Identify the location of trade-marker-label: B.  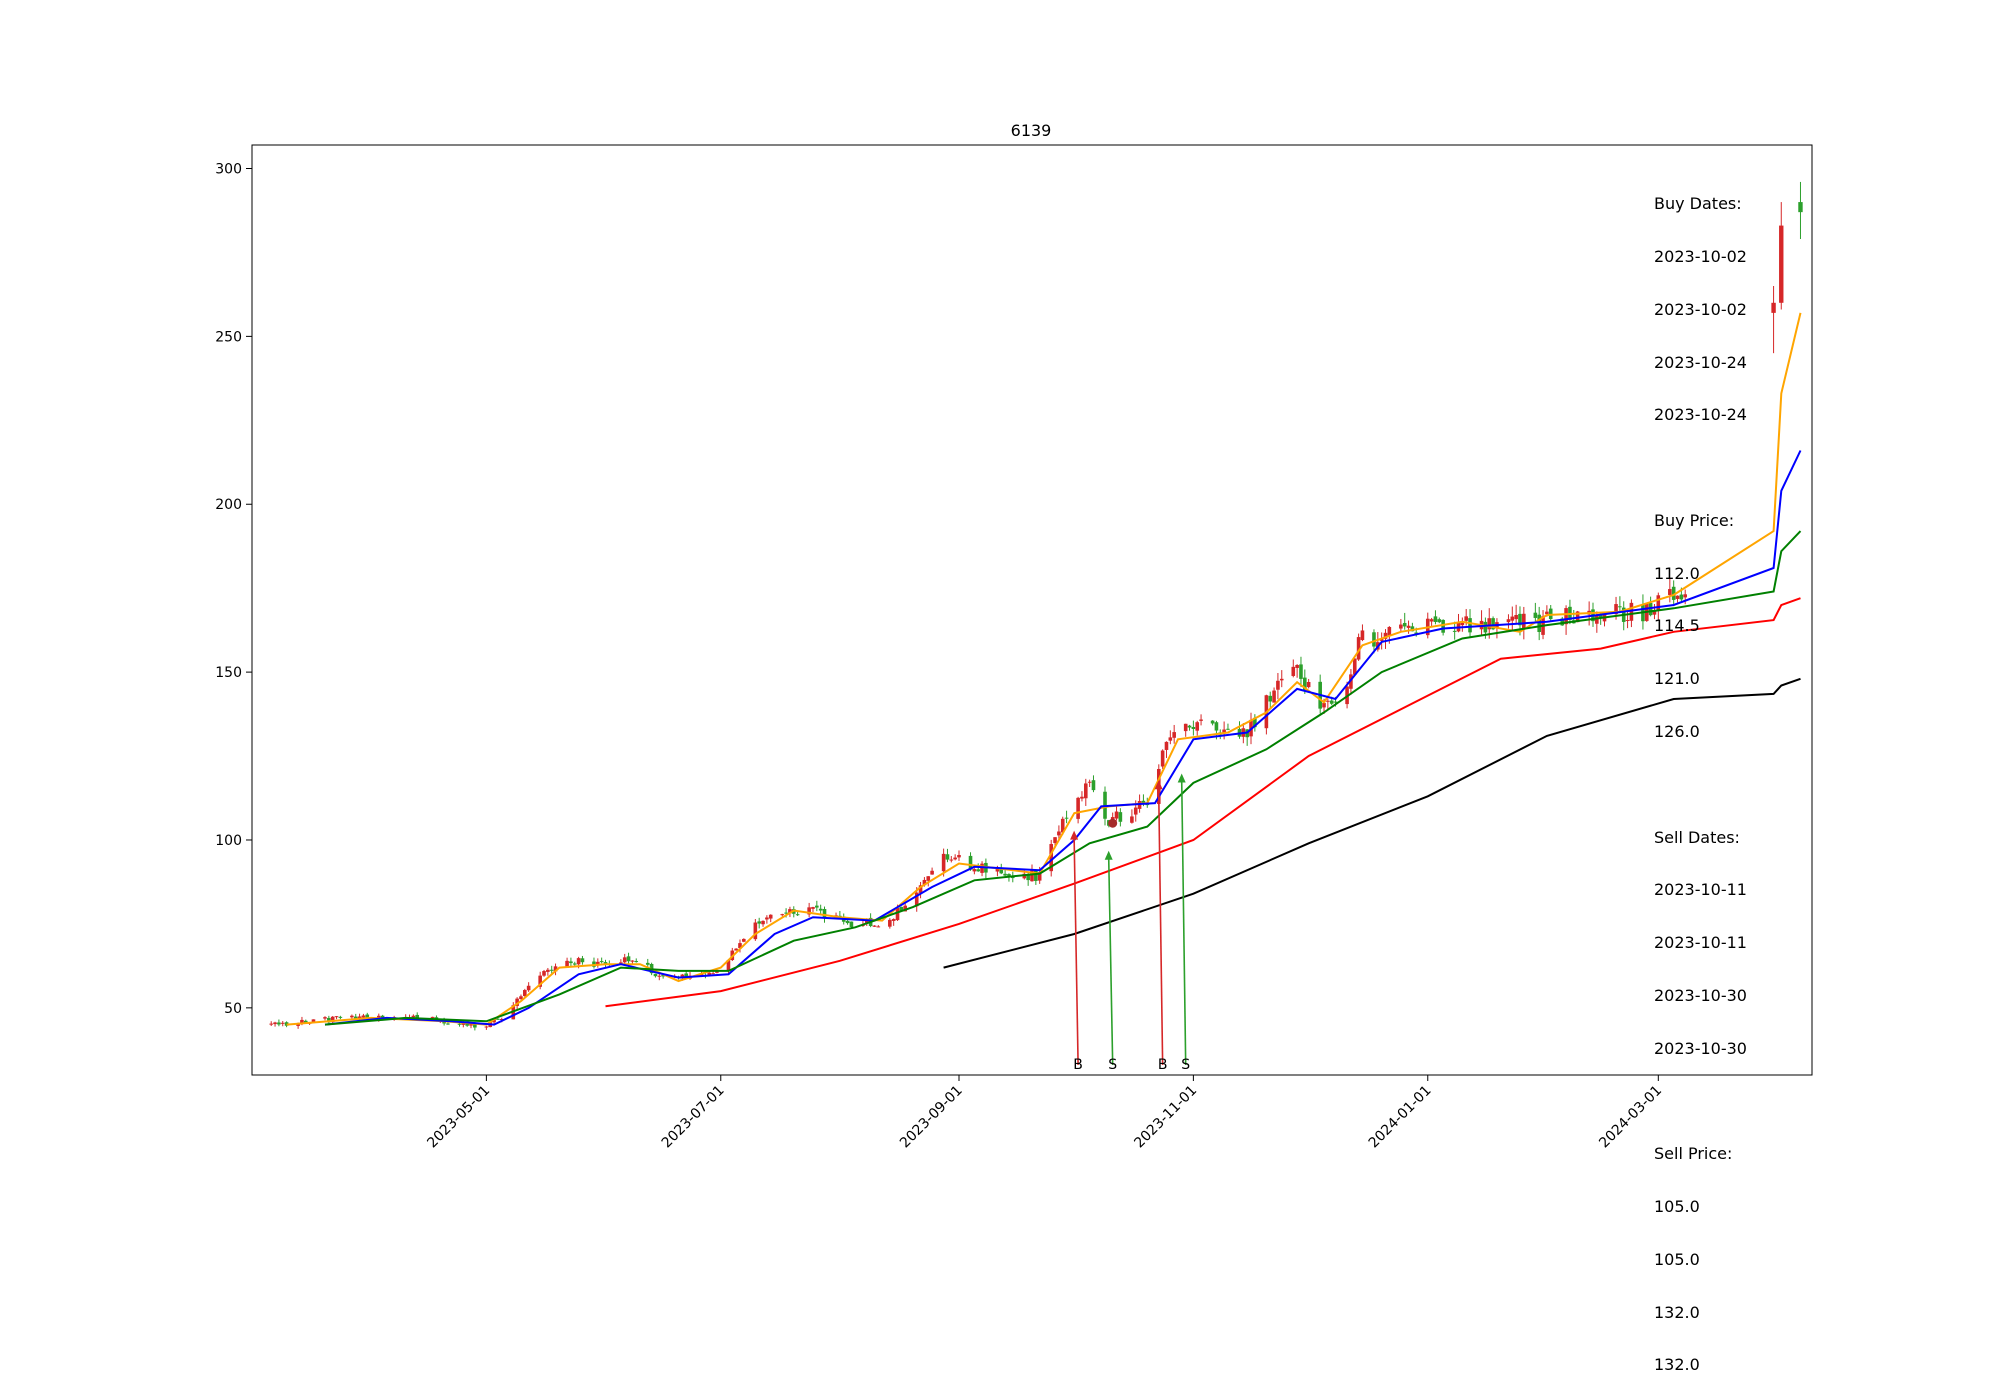
(1163, 1065).